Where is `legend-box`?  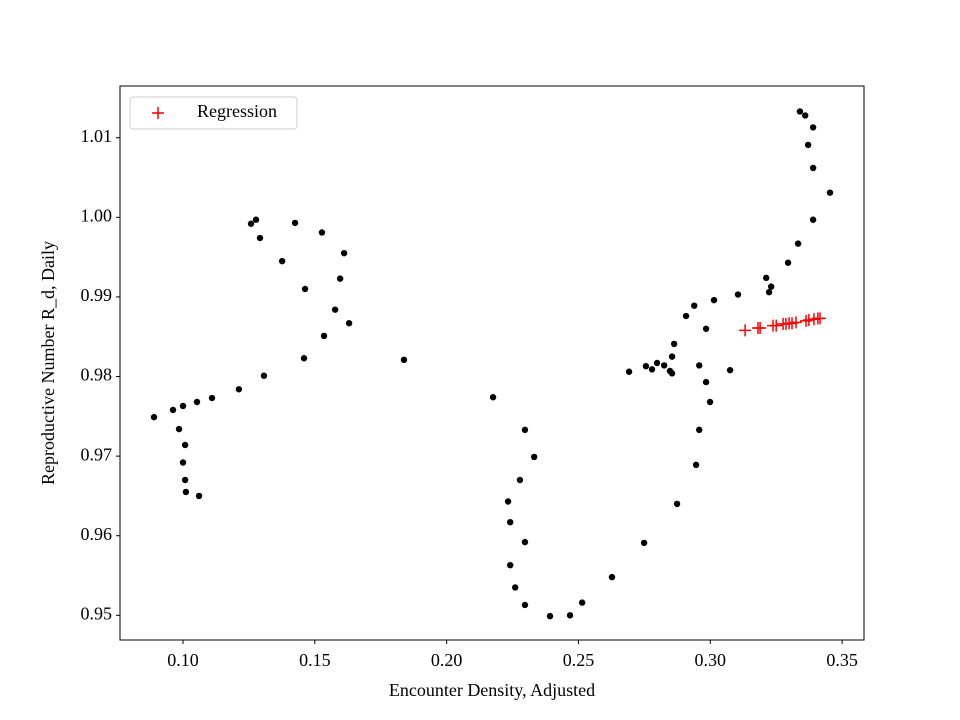
legend-box is located at coordinates (213, 113).